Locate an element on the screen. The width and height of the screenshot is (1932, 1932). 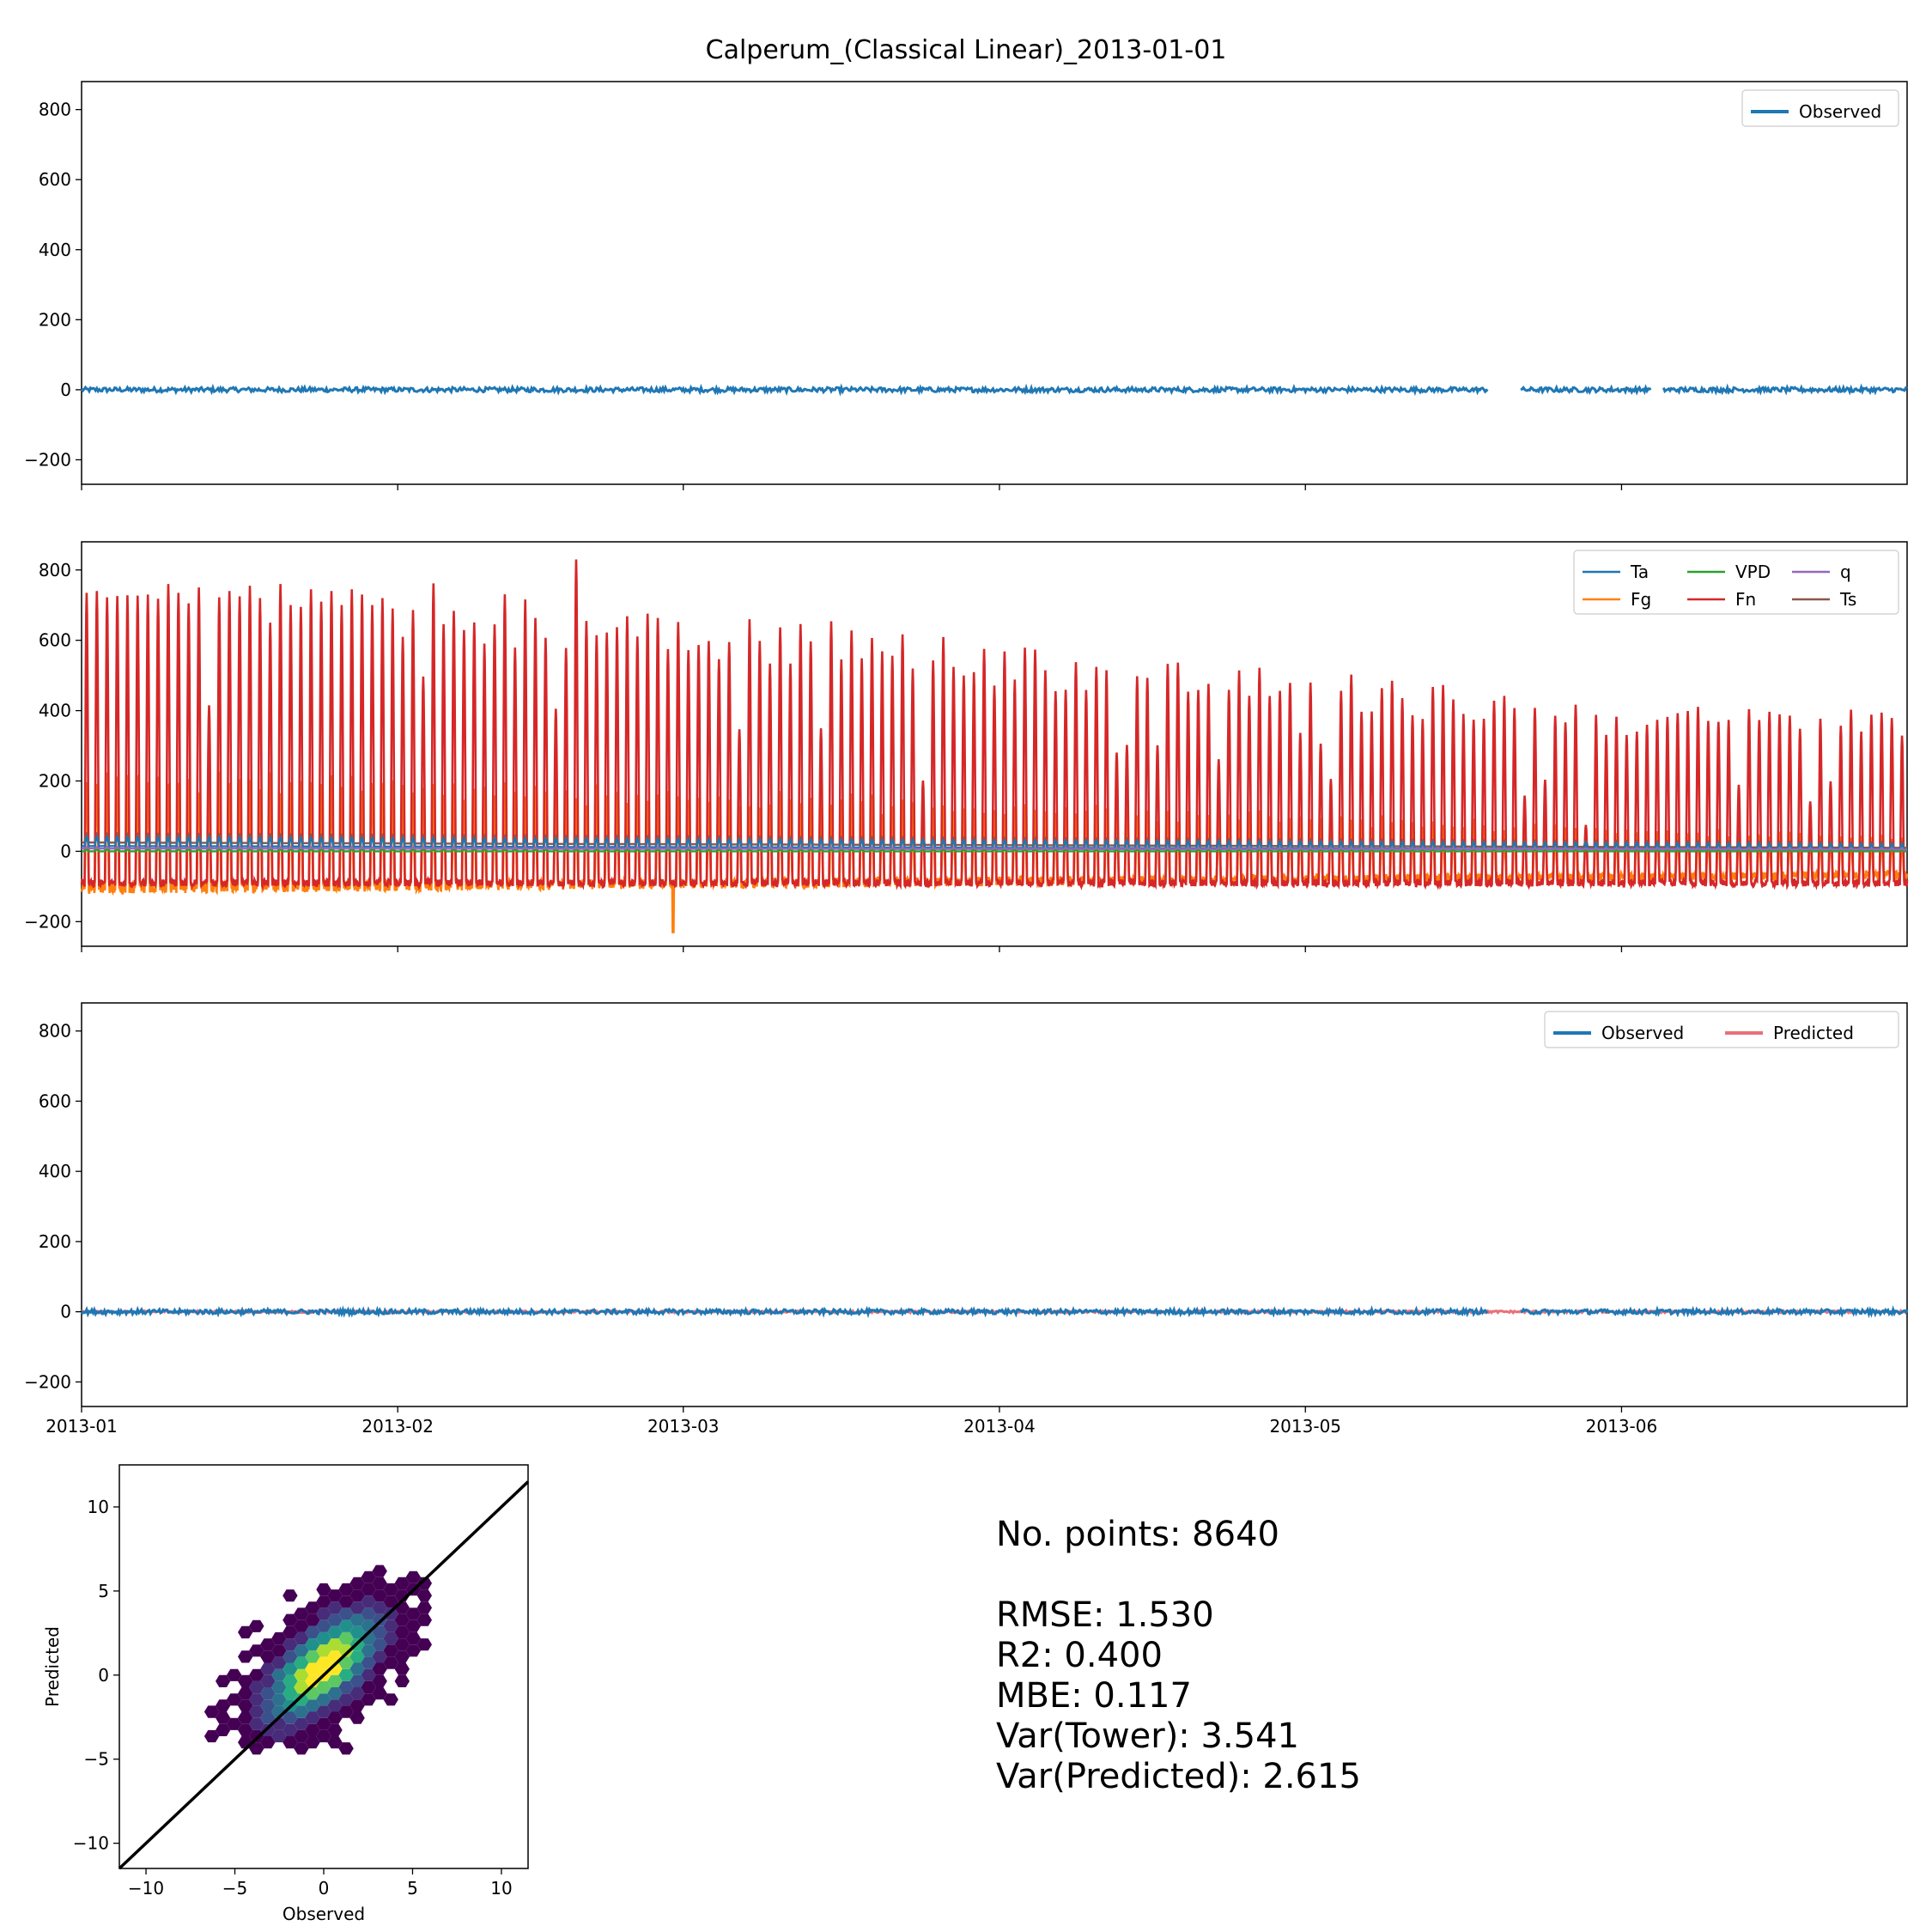
reference-line-1to1 is located at coordinates (324, 1675).